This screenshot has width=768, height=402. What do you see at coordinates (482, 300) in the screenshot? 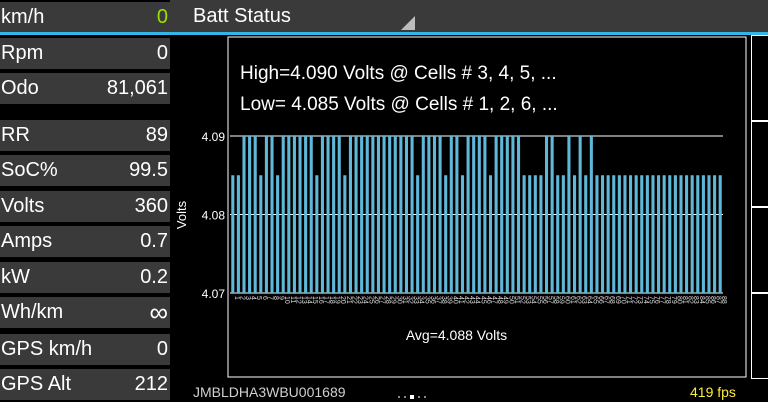
I see `x-tick-label: 45` at bounding box center [482, 300].